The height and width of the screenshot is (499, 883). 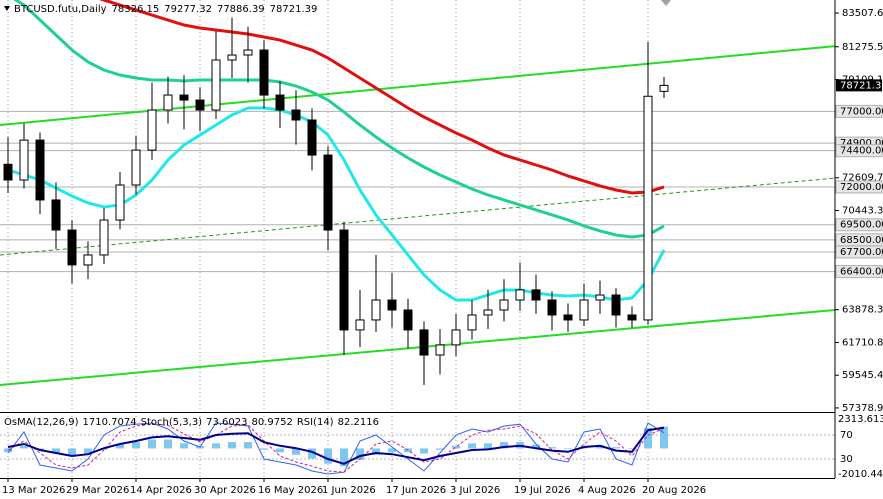 What do you see at coordinates (862, 408) in the screenshot?
I see `y-tick-label: 57378.95` at bounding box center [862, 408].